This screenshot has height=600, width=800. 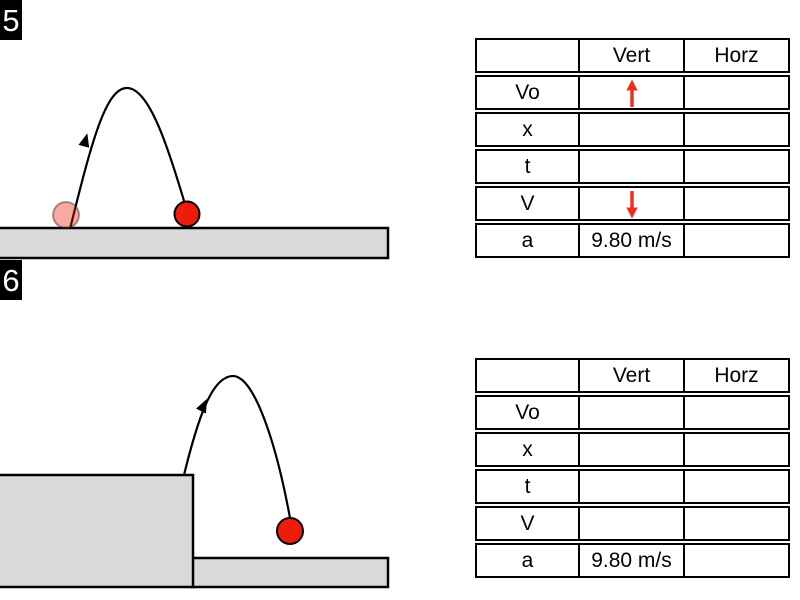 I want to click on launch-ball, so click(x=66, y=215).